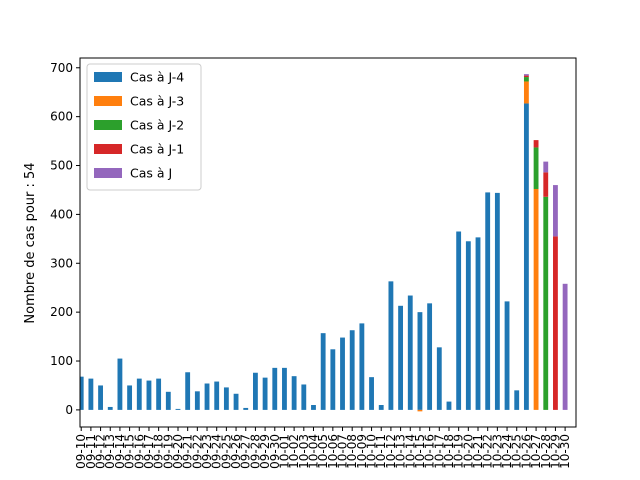  Describe the element at coordinates (61, 361) in the screenshot. I see `y-tick-label: 100` at that location.